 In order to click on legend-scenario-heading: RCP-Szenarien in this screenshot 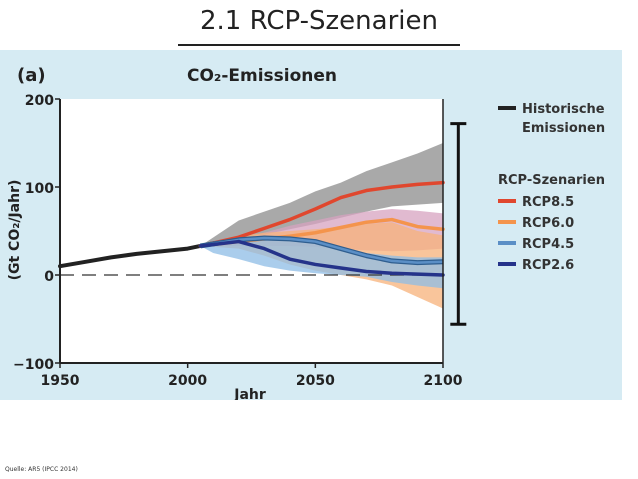, I will do `click(551, 180)`.